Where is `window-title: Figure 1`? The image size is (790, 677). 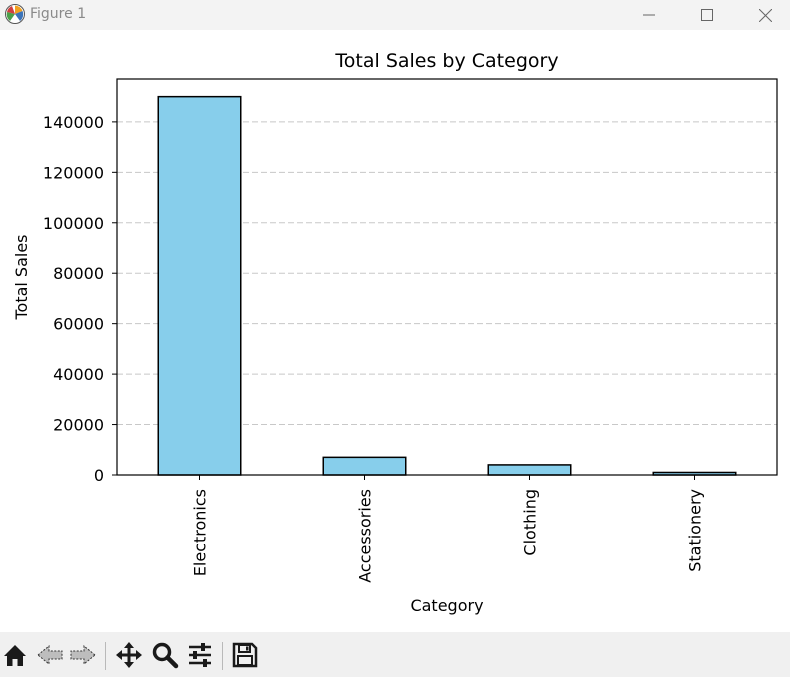
window-title: Figure 1 is located at coordinates (58, 14).